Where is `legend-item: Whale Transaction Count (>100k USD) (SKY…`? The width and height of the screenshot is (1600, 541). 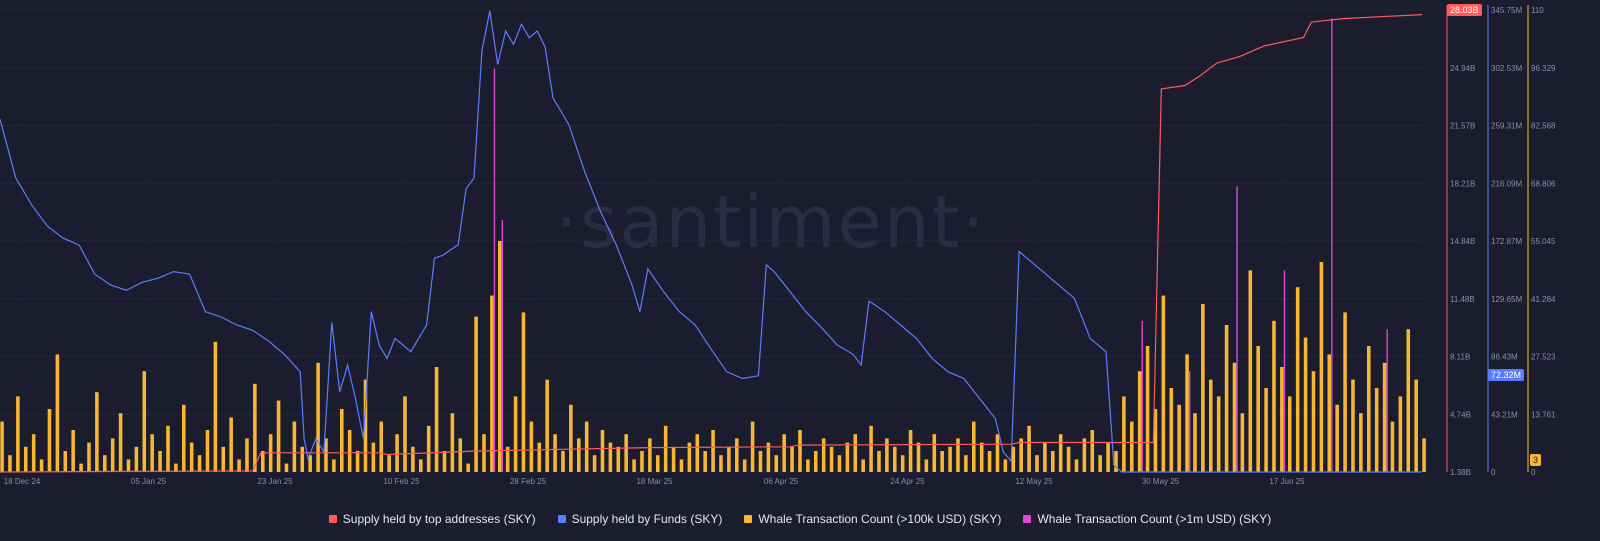
legend-item: Whale Transaction Count (>100k USD) (SKY… is located at coordinates (872, 519).